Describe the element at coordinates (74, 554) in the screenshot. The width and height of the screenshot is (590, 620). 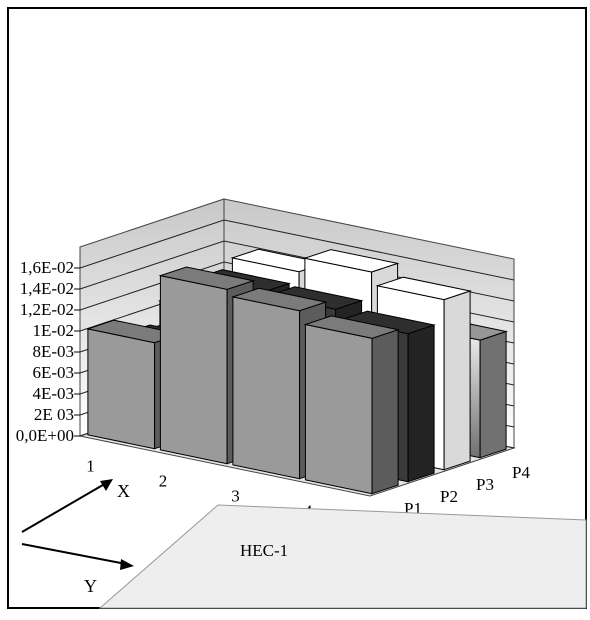
I see `y-direction-arrow` at that location.